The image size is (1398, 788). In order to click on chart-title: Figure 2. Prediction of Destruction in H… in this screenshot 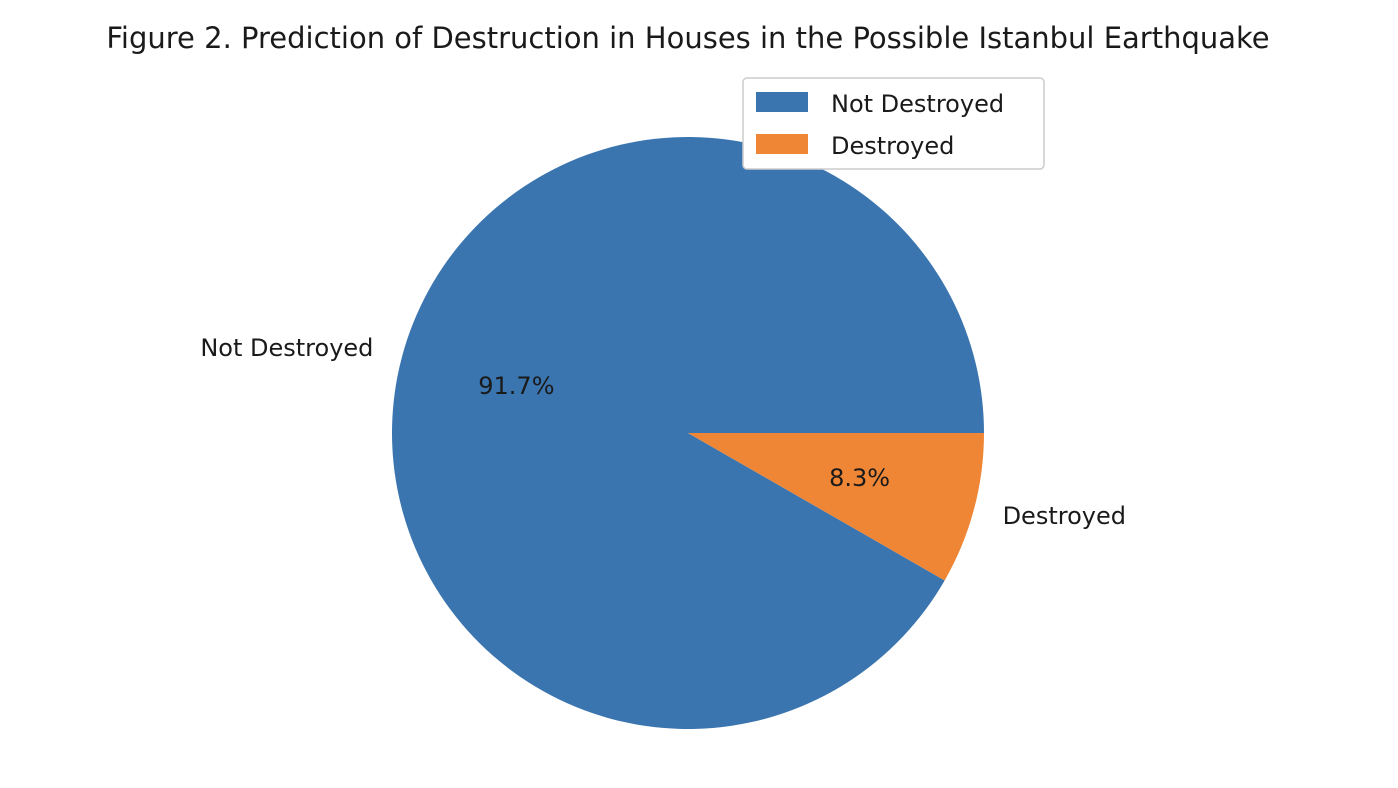, I will do `click(687, 38)`.